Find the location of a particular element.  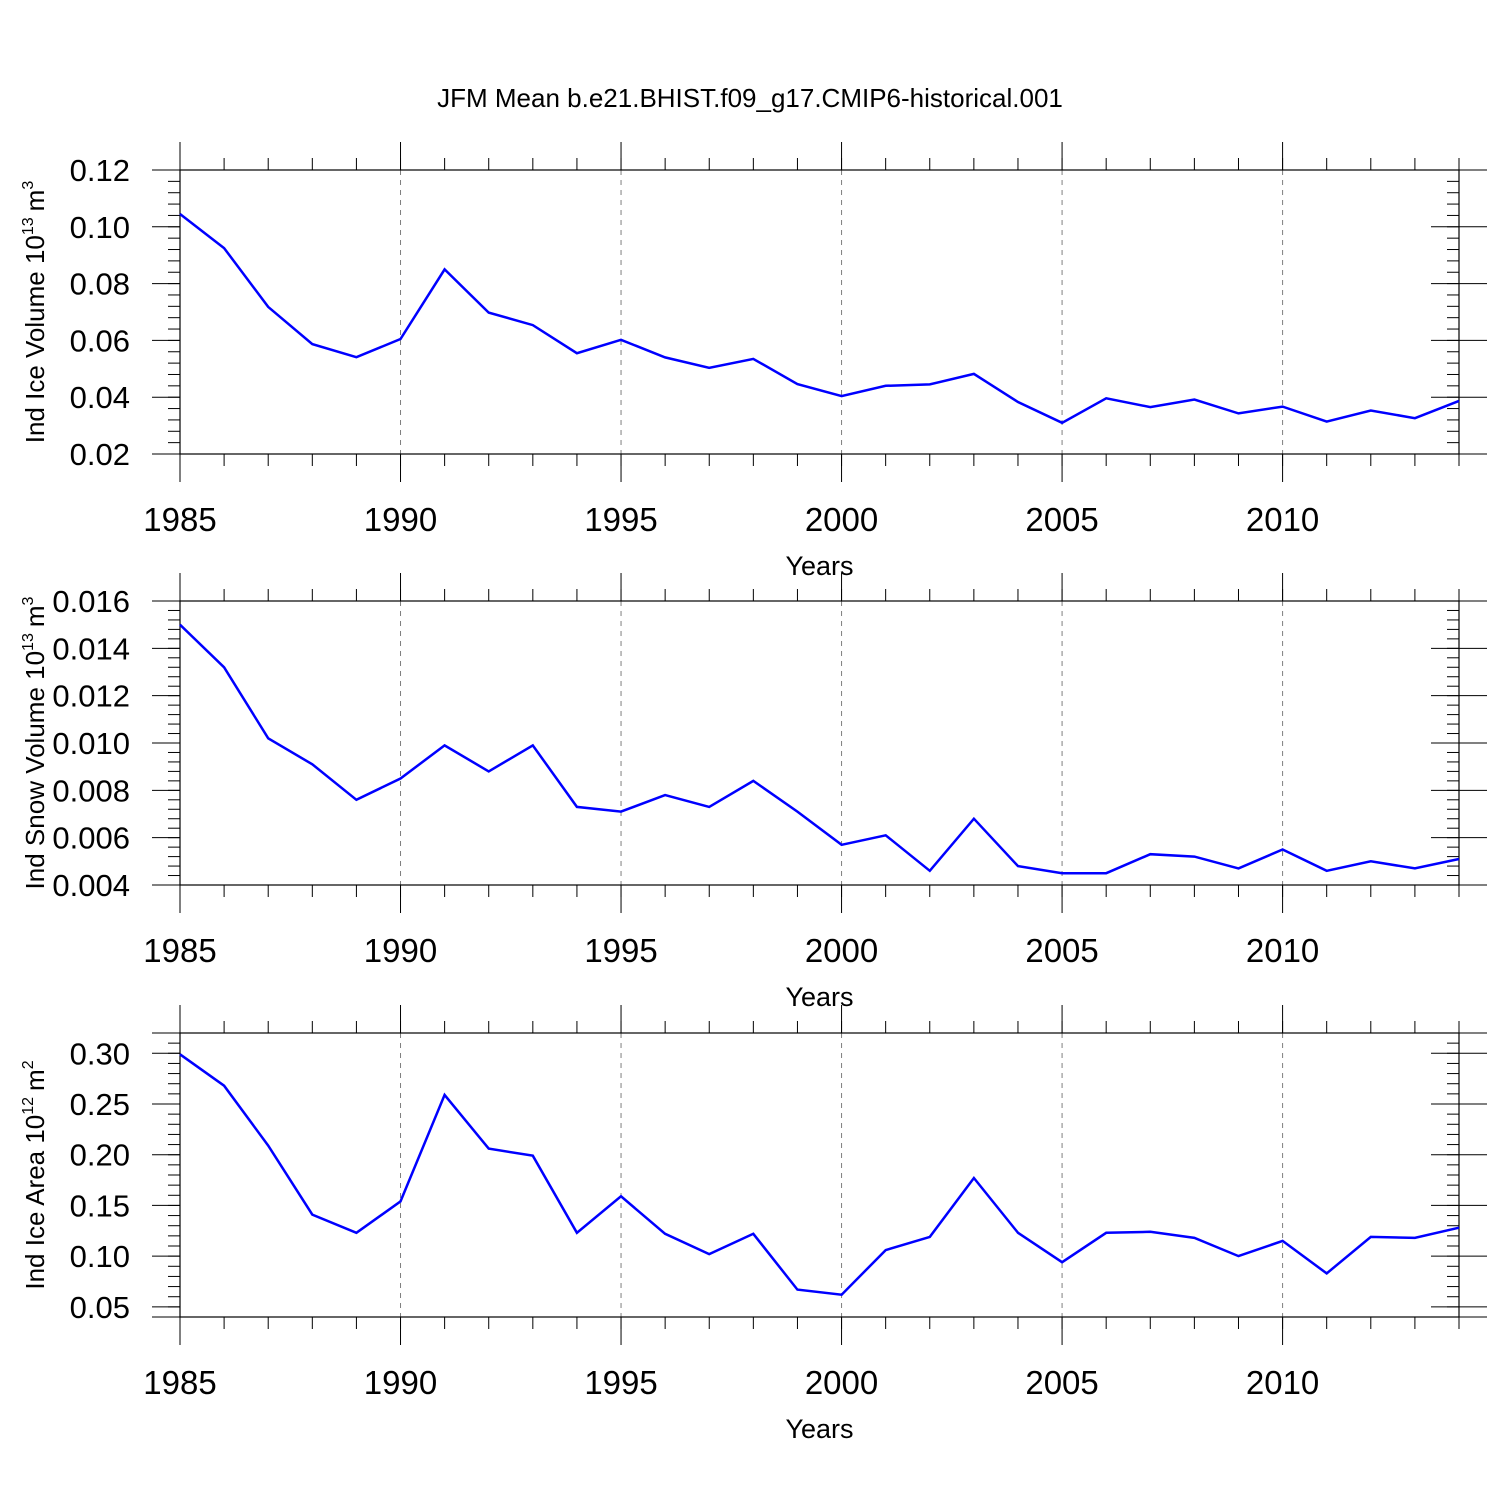

y-tick-label: 0.25 is located at coordinates (100, 1104).